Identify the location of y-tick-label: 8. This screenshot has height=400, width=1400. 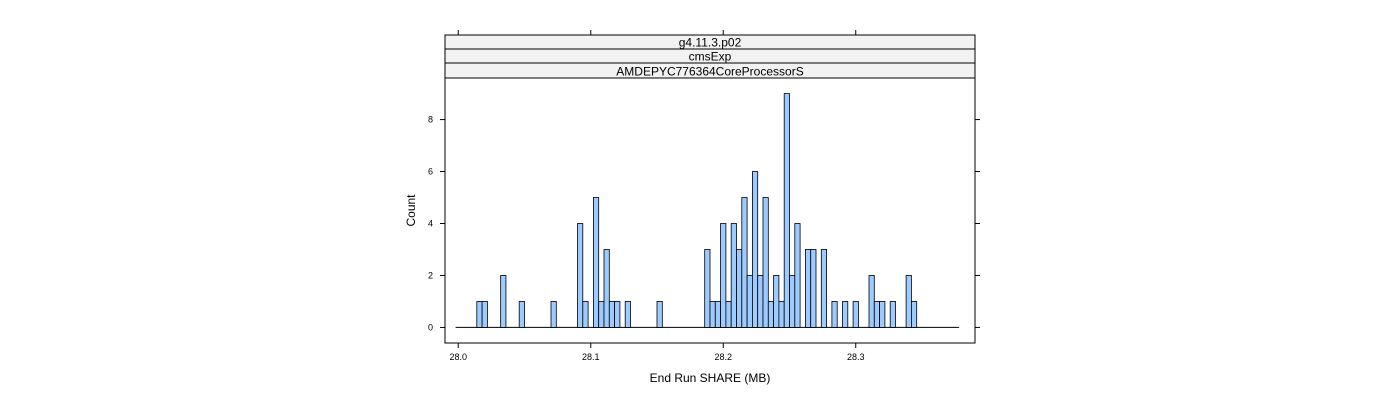
(430, 120).